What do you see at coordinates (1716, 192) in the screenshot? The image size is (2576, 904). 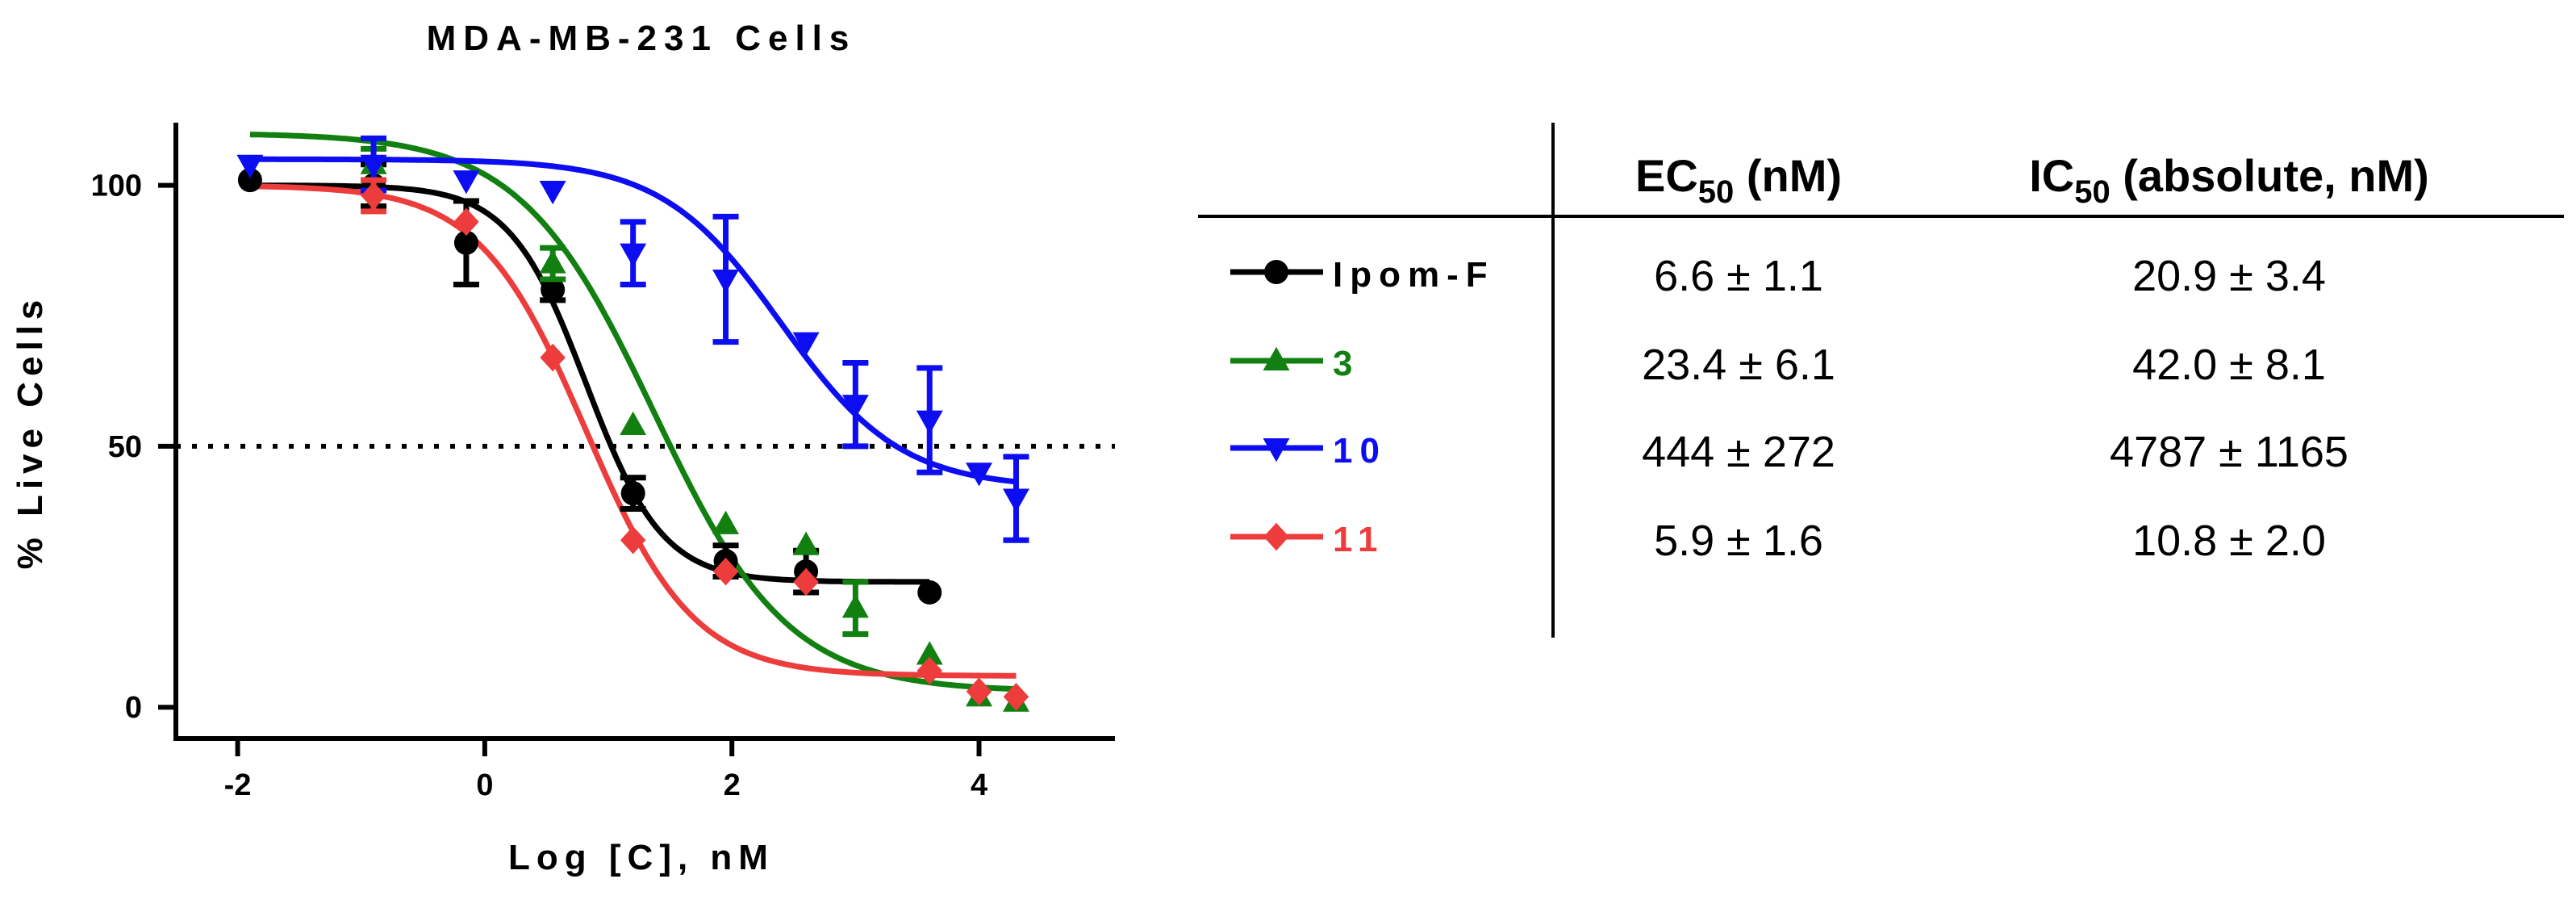 I see `header-ec50-sub: 50` at bounding box center [1716, 192].